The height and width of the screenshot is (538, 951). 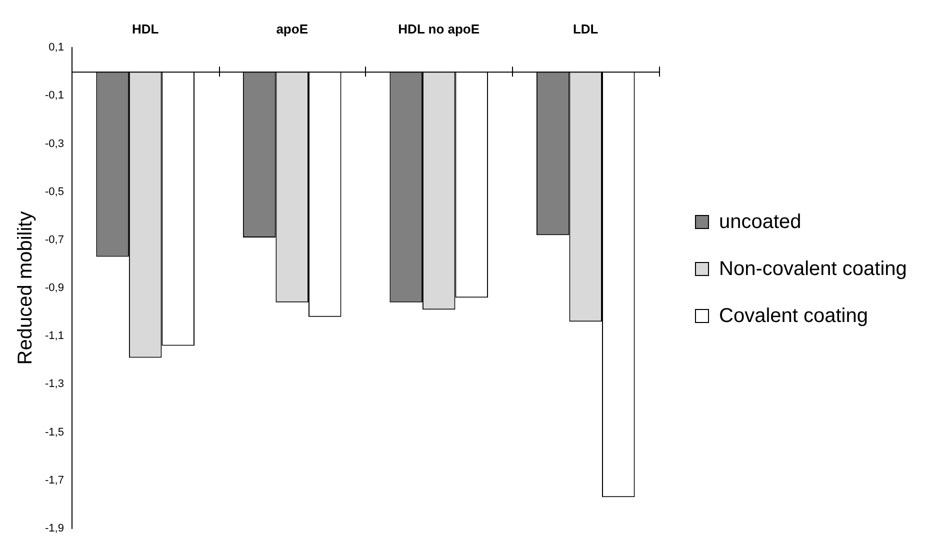 What do you see at coordinates (54, 192) in the screenshot?
I see `y-tick-label: -0,5` at bounding box center [54, 192].